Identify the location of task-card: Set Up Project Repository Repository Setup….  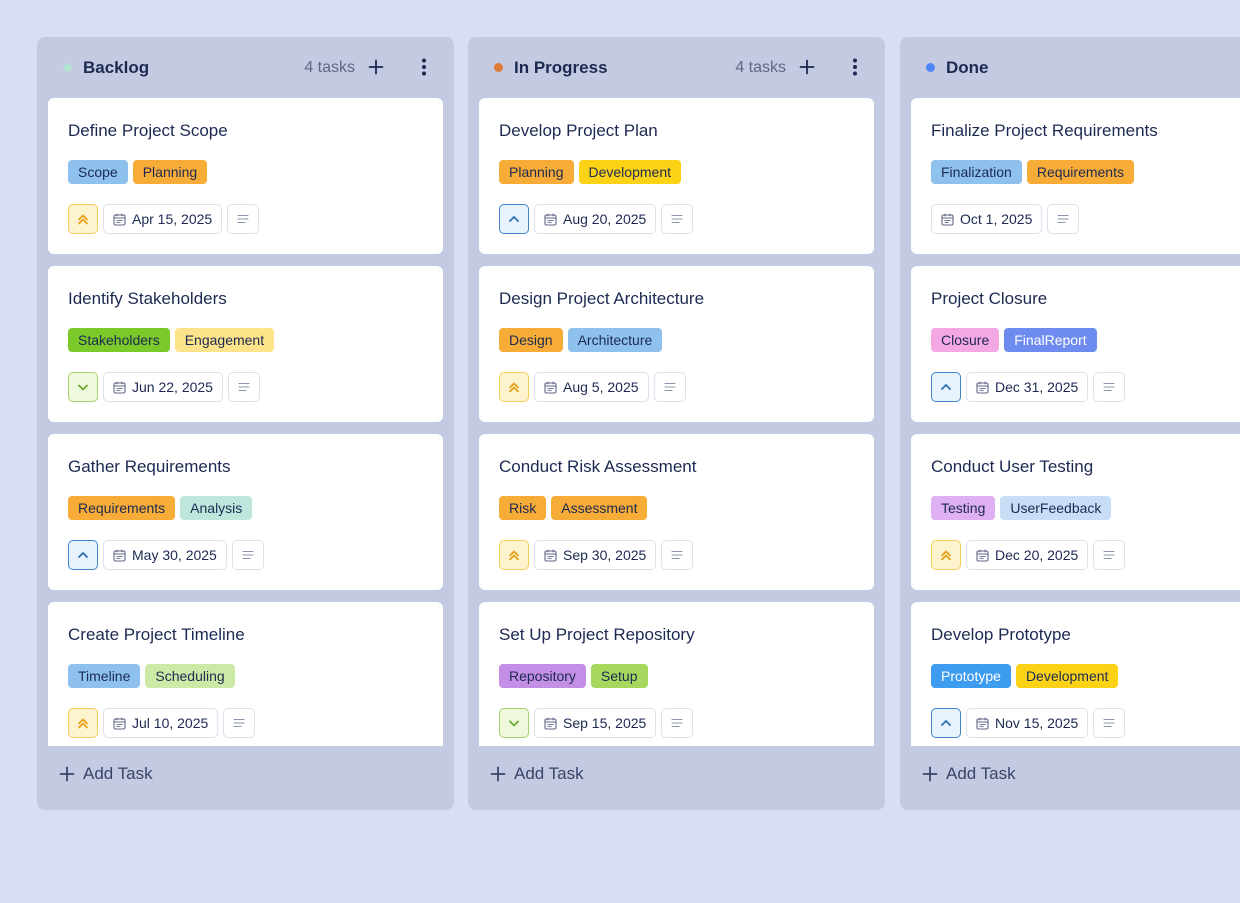
(676, 674).